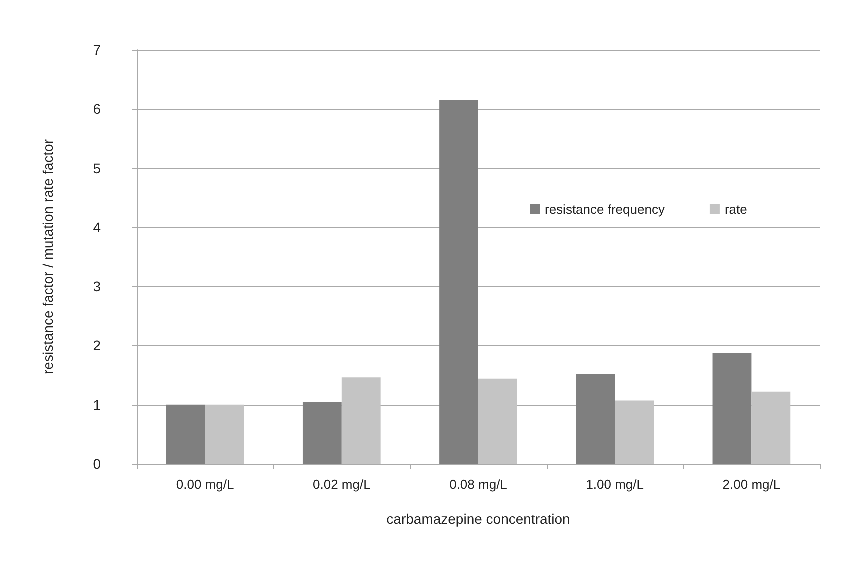 Image resolution: width=842 pixels, height=561 pixels. Describe the element at coordinates (97, 50) in the screenshot. I see `y-tick-label: 7` at that location.